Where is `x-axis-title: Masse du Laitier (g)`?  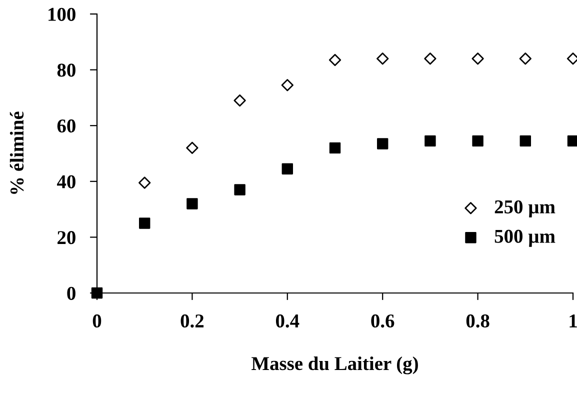 x-axis-title: Masse du Laitier (g) is located at coordinates (335, 365).